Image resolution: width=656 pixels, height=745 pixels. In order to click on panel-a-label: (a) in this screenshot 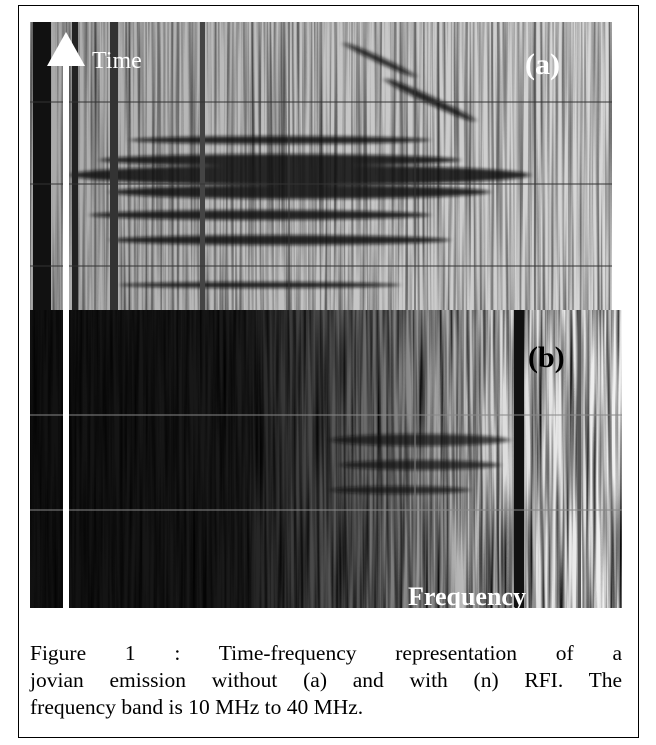, I will do `click(542, 64)`.